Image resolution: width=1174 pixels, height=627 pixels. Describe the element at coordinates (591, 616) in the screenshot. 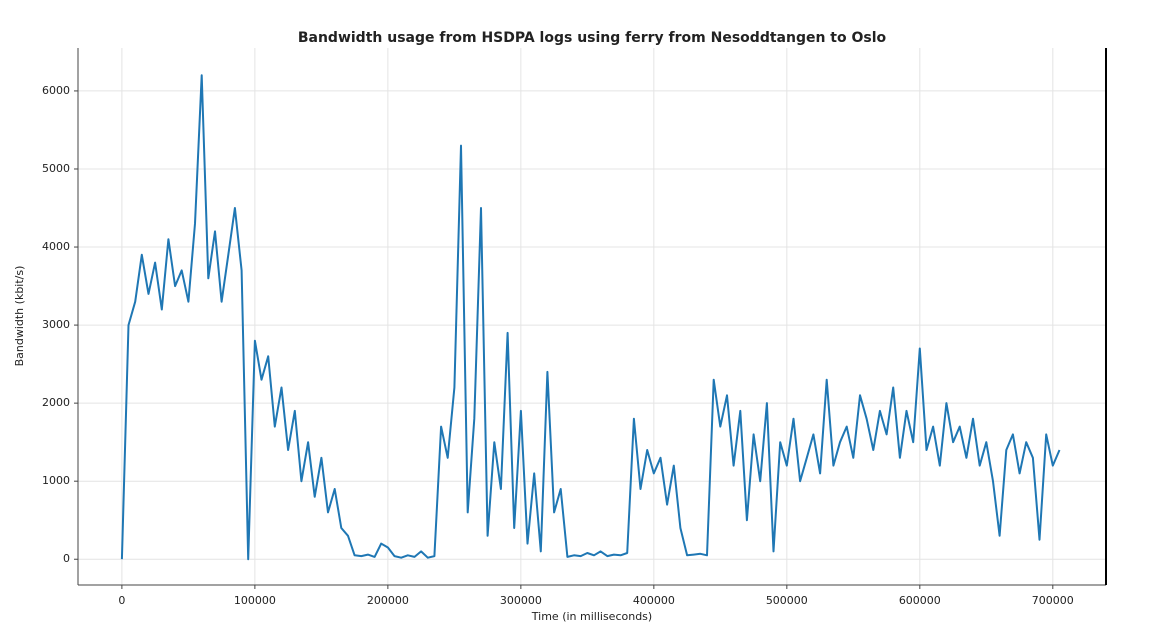

I see `x-axis-label: Time (in milliseconds)` at that location.